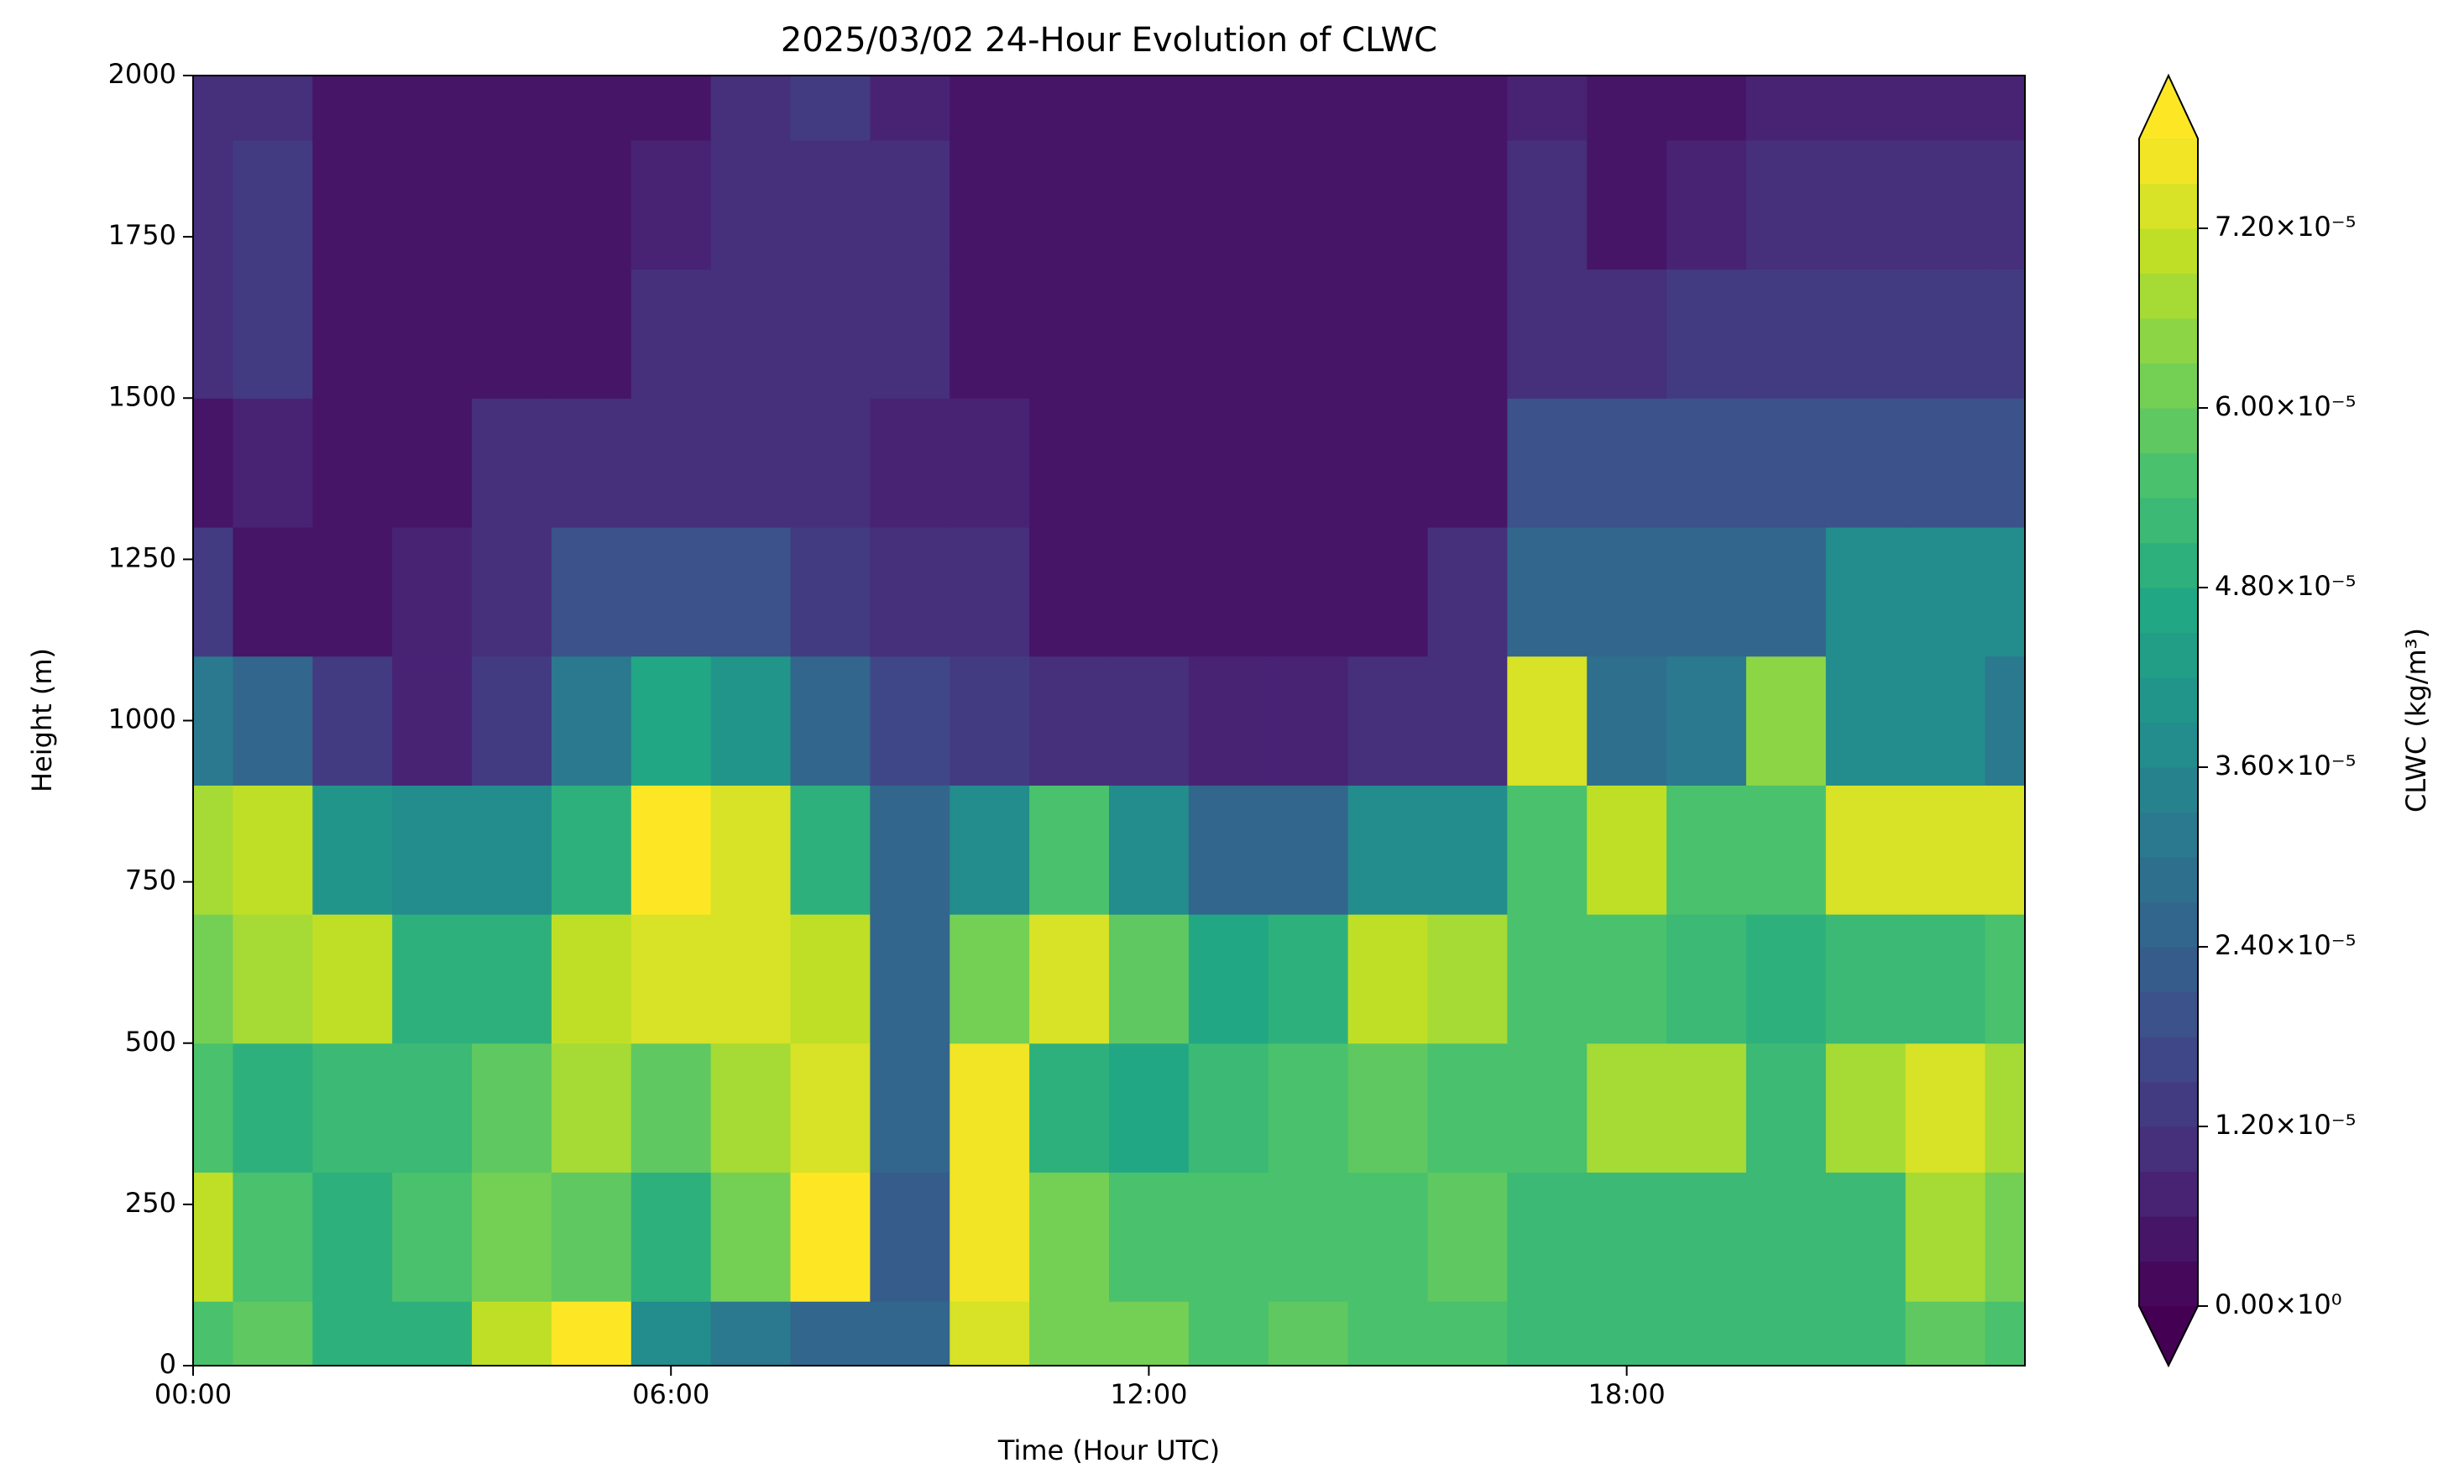 The height and width of the screenshot is (1484, 2464). I want to click on x-axis-label: Time (Hour UTC), so click(1108, 1450).